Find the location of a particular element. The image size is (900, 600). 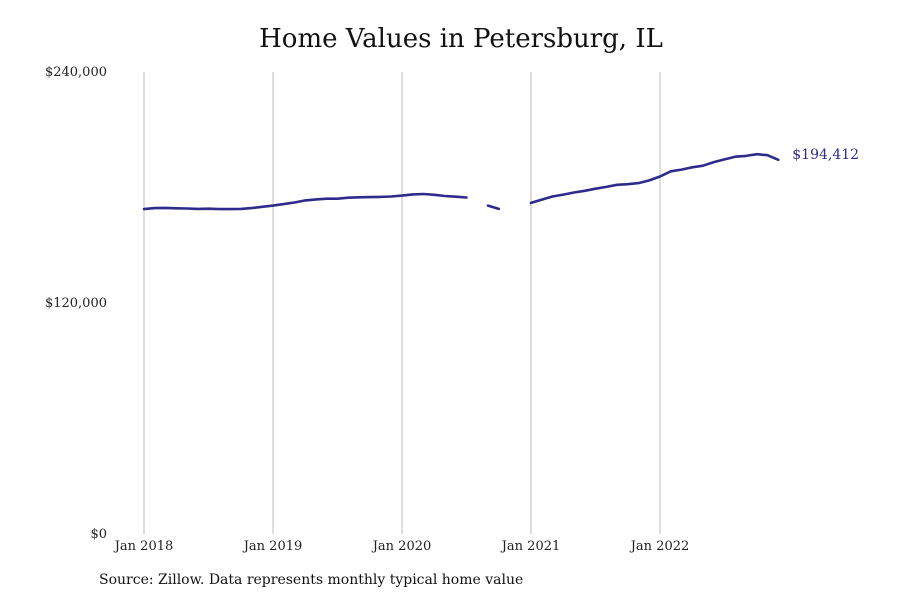

y-tick-label: $0 is located at coordinates (98, 534).